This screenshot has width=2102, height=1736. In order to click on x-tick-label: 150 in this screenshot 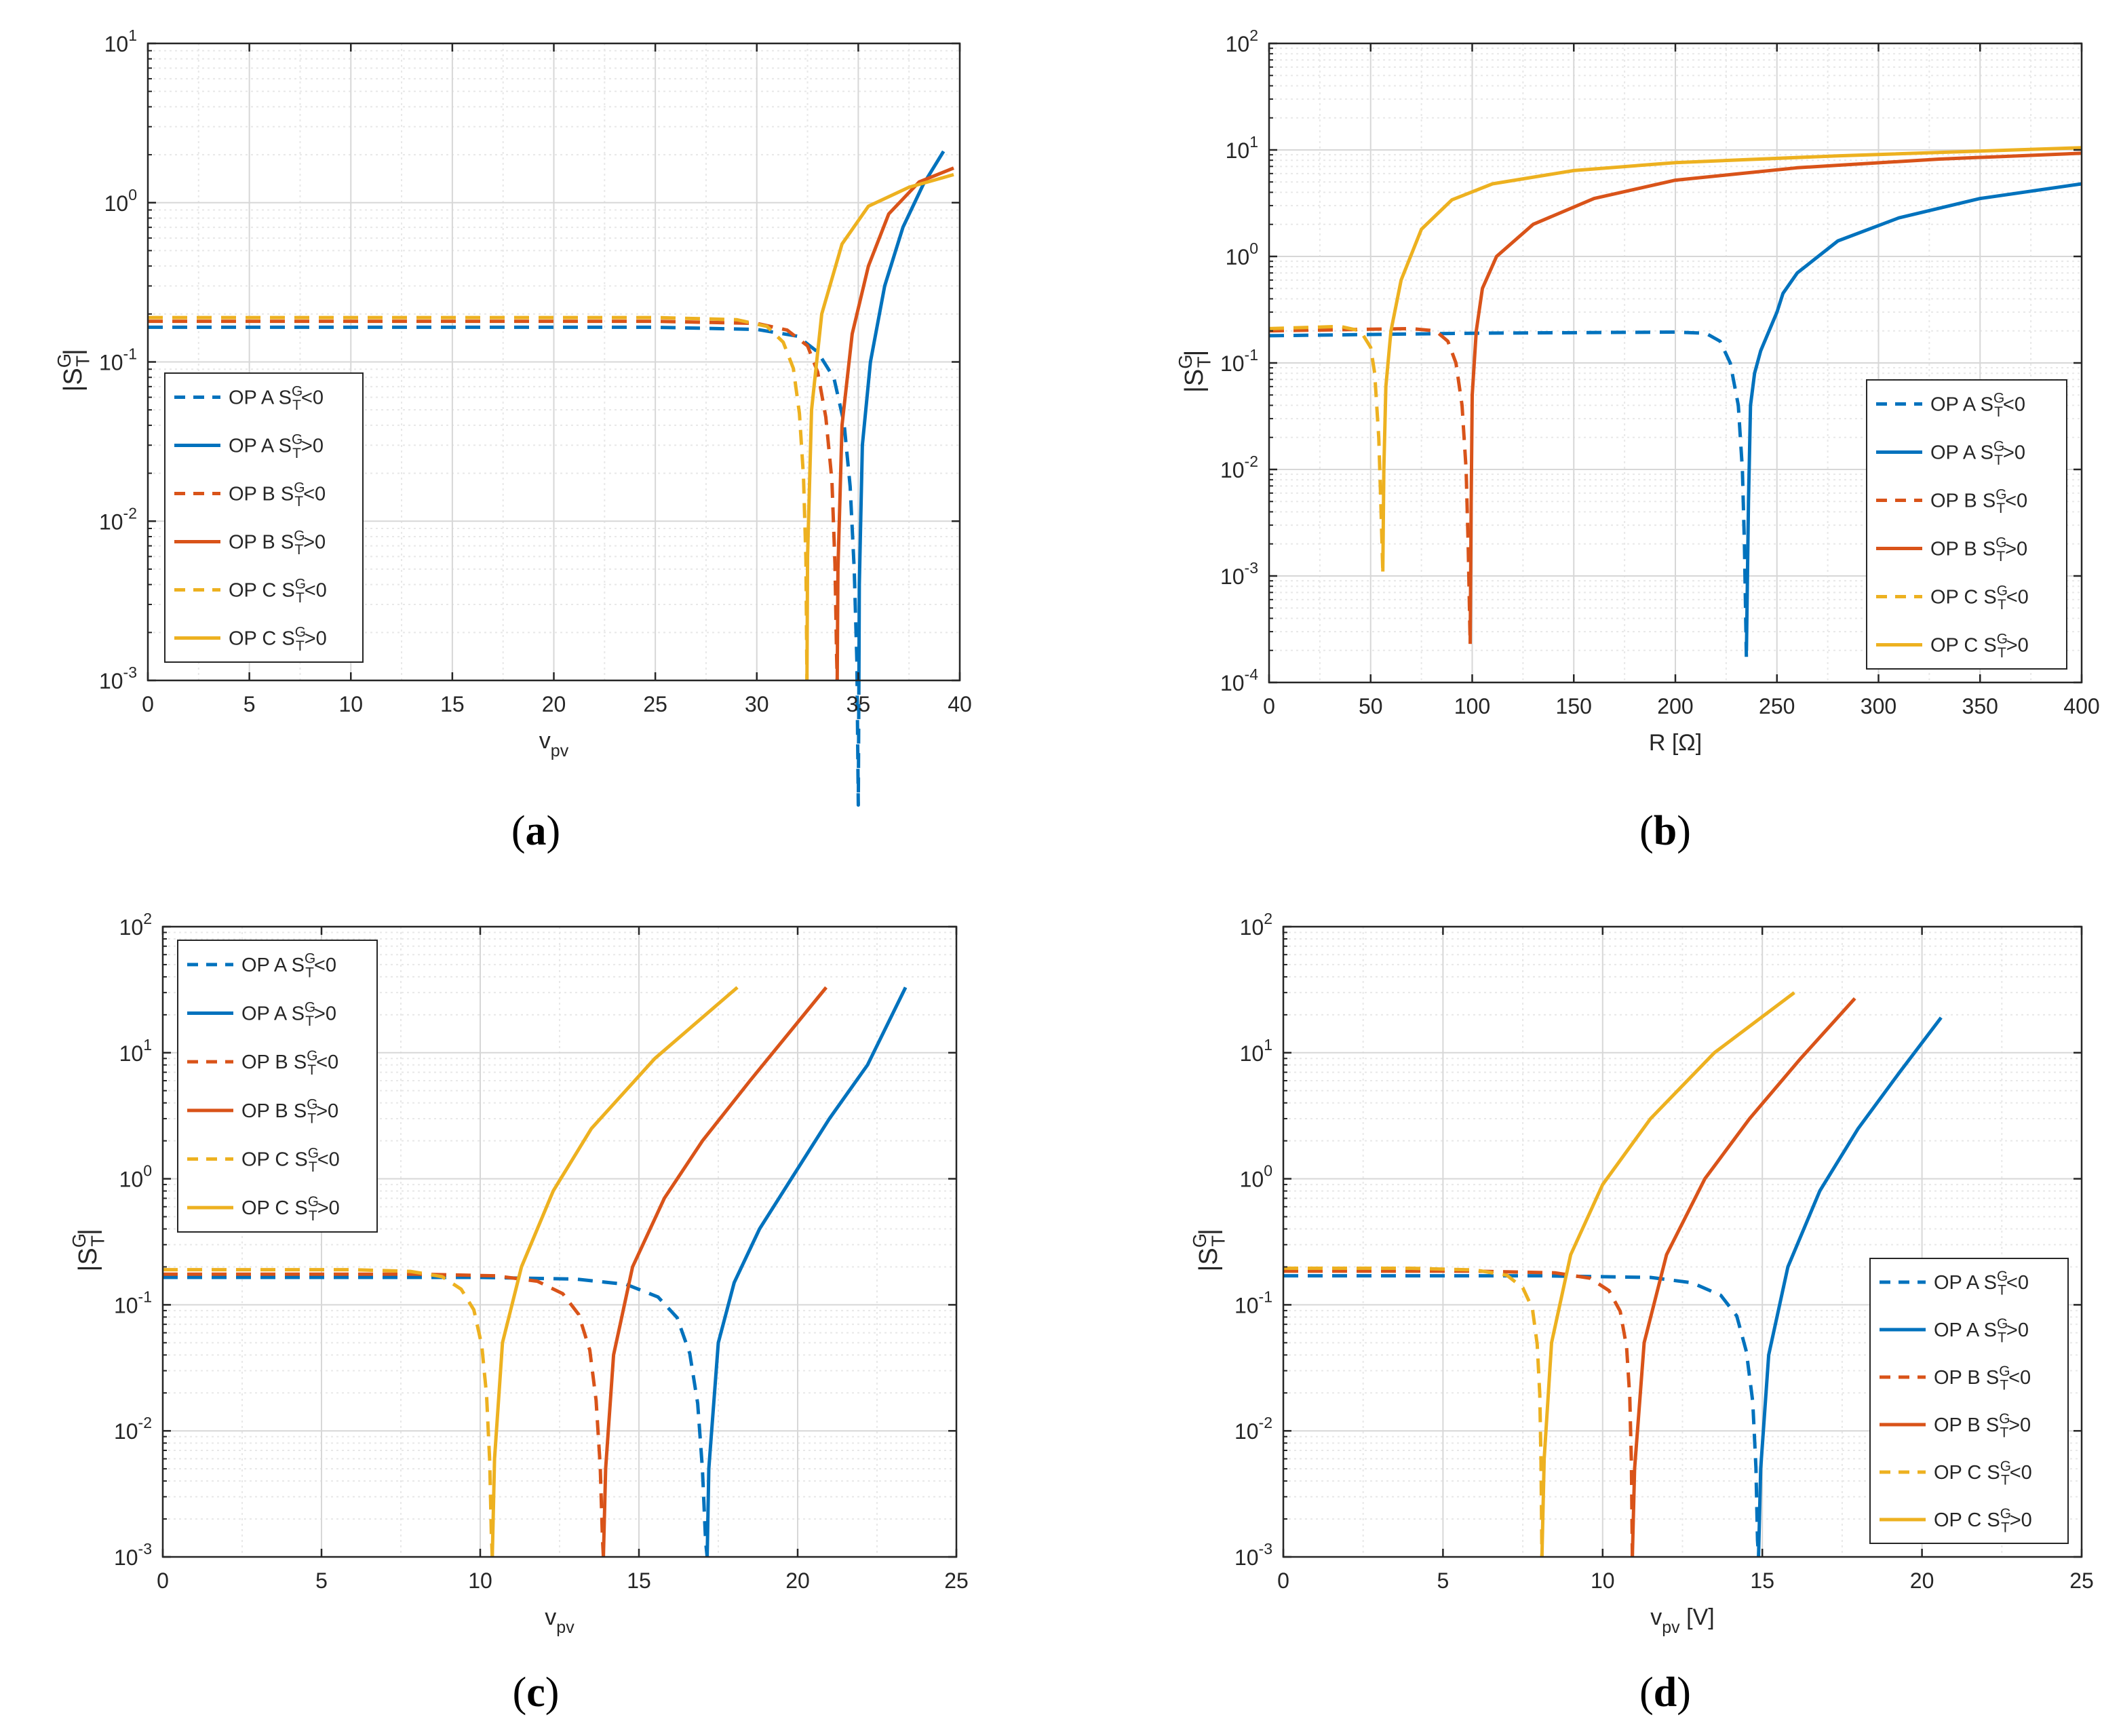, I will do `click(1574, 706)`.